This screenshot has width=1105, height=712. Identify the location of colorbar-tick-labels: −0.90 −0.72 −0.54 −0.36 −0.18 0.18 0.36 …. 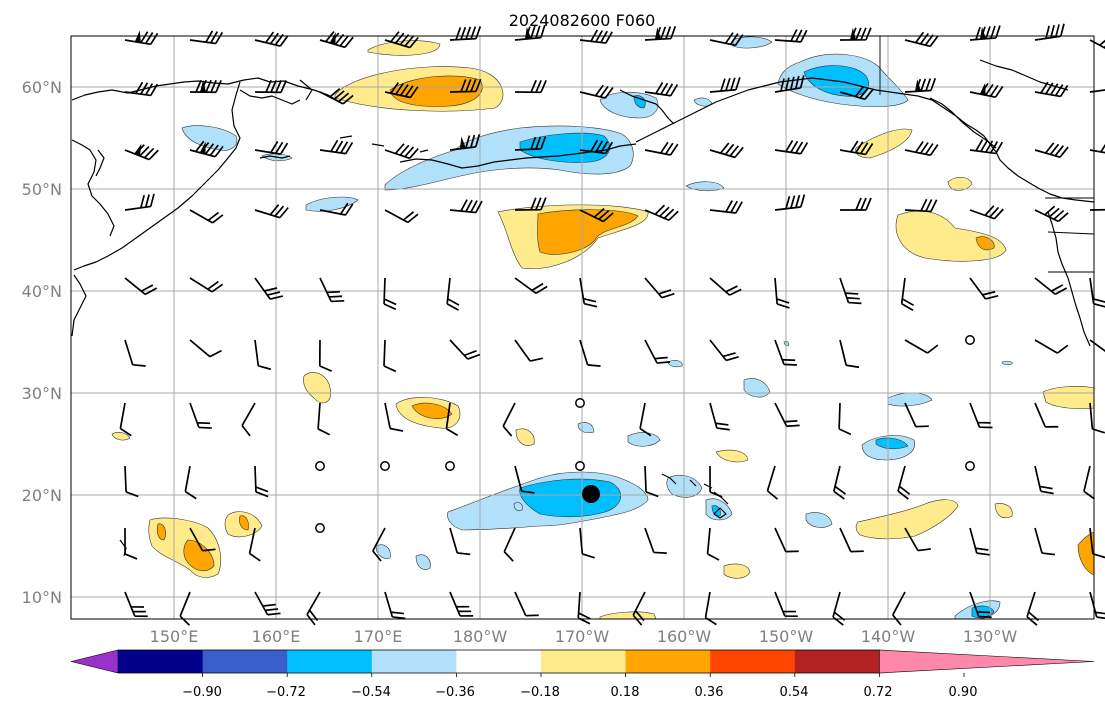
(579, 692).